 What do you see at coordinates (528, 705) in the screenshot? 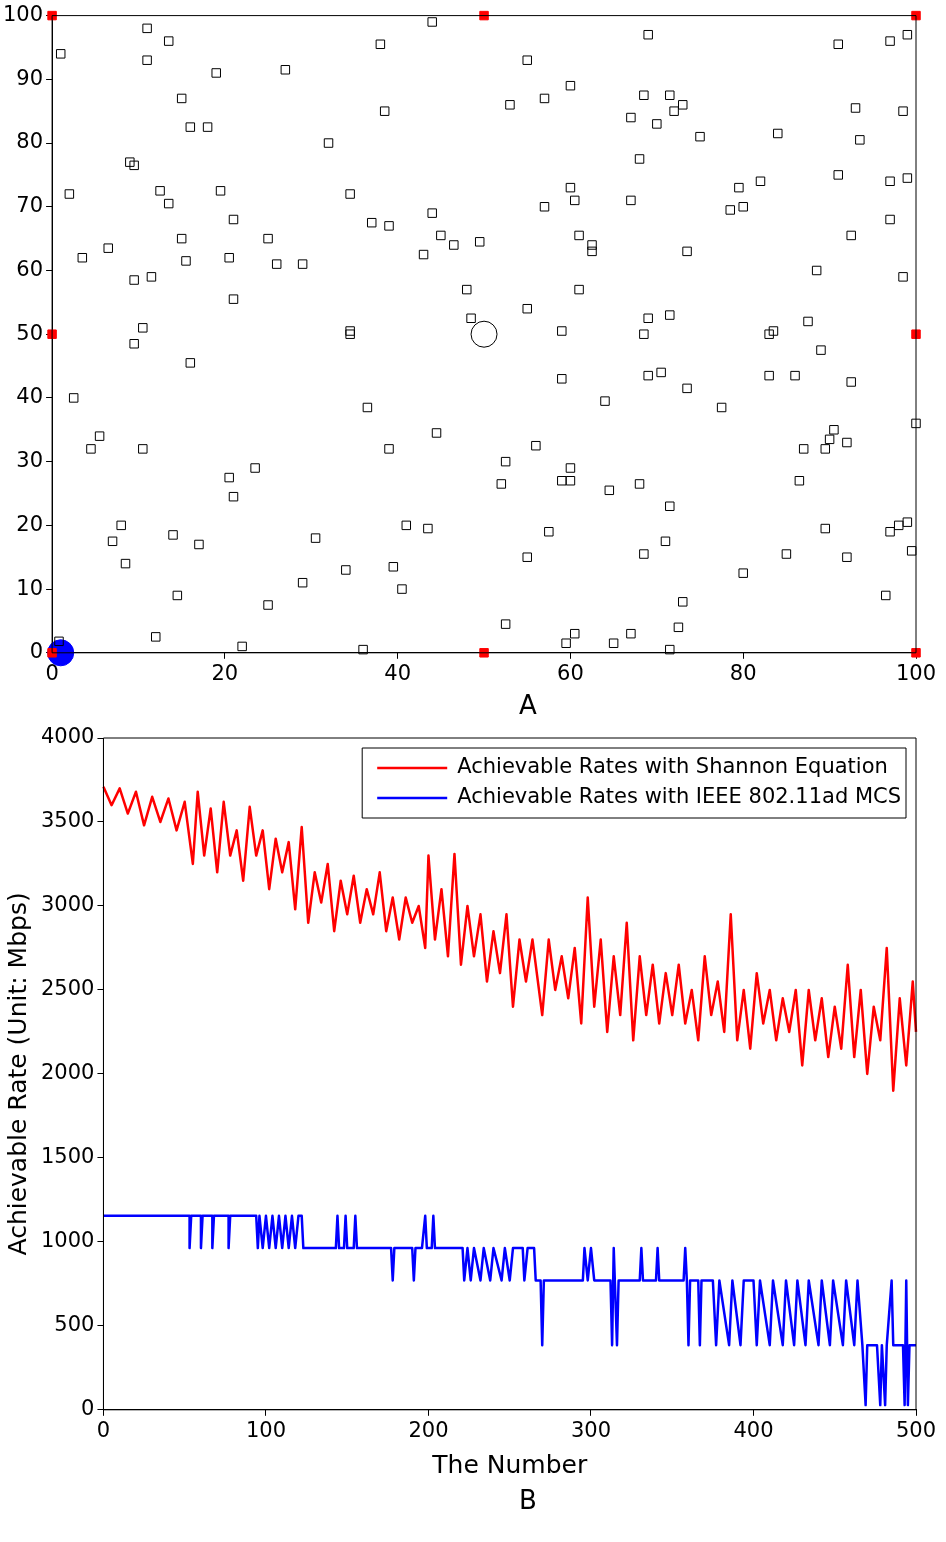
I see `text: A` at bounding box center [528, 705].